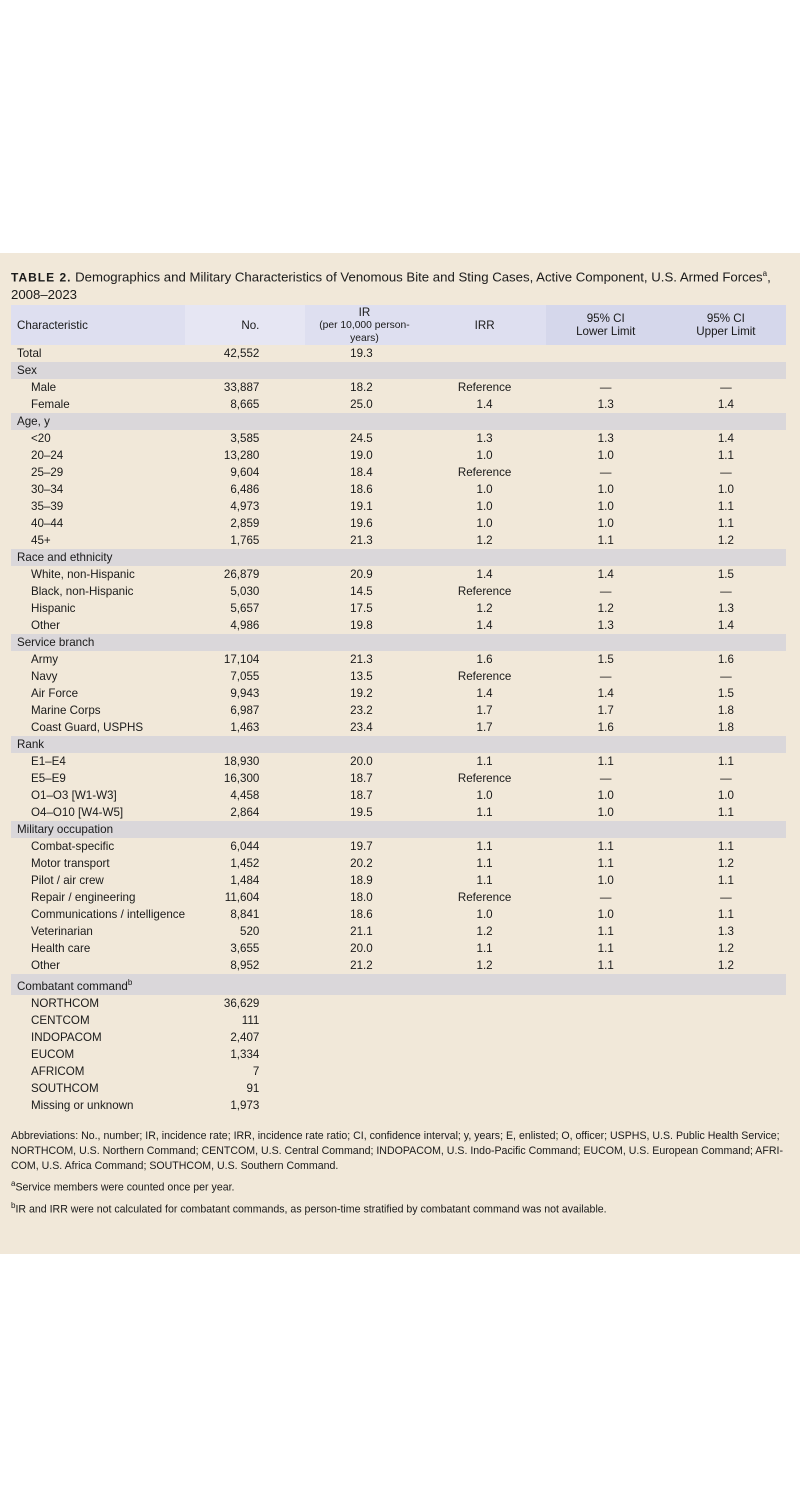 The width and height of the screenshot is (800, 1509). I want to click on table-row: Hispanic 5,657 17.5 1.2 1.2 1.3, so click(398, 608).